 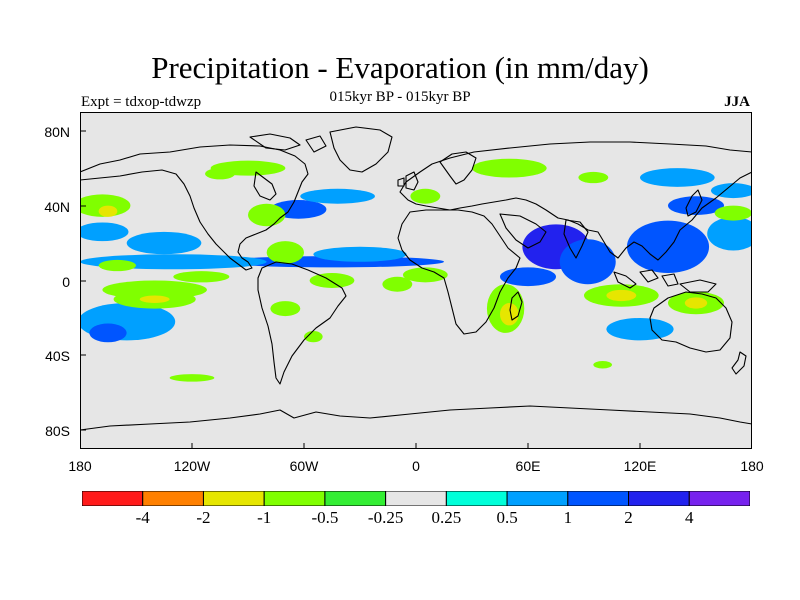 I want to click on colorbar-label-1: -2, so click(x=203, y=517).